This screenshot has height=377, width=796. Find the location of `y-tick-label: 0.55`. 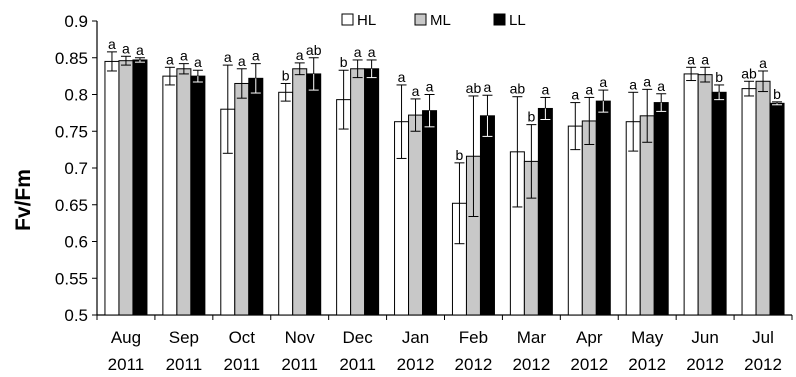

y-tick-label: 0.55 is located at coordinates (71, 278).